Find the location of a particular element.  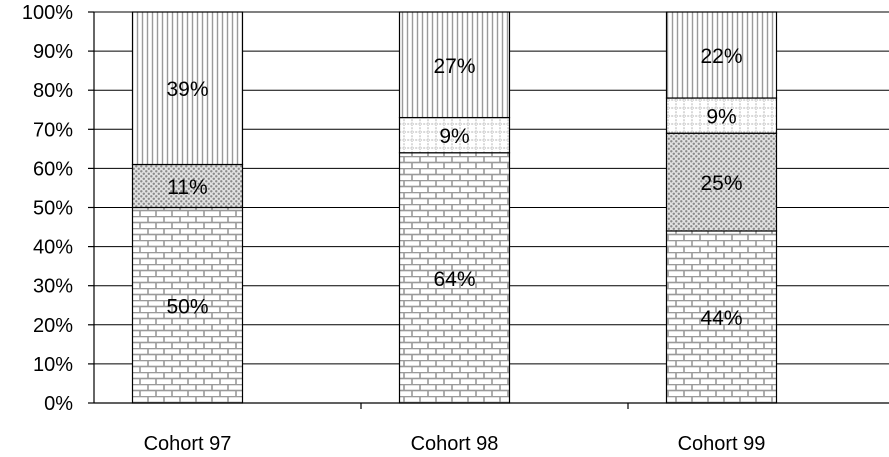

data-label: 22% is located at coordinates (721, 56).